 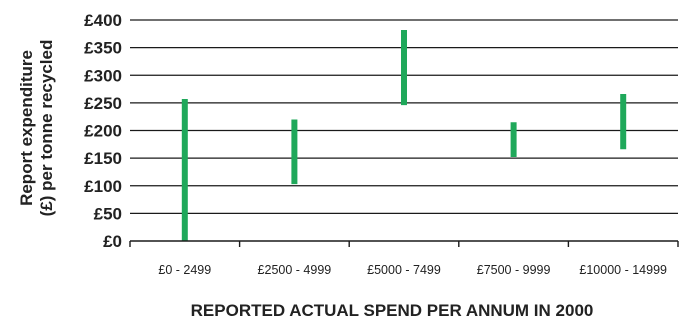 What do you see at coordinates (184, 270) in the screenshot?
I see `x-tick-label: £0 - 2499` at bounding box center [184, 270].